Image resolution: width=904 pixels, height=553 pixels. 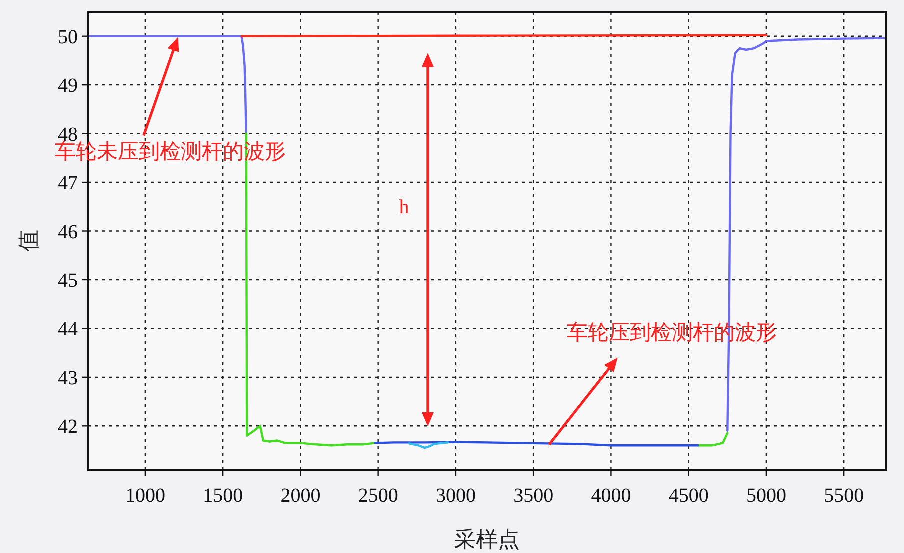 What do you see at coordinates (68, 183) in the screenshot?
I see `y-tick-label: 47` at bounding box center [68, 183].